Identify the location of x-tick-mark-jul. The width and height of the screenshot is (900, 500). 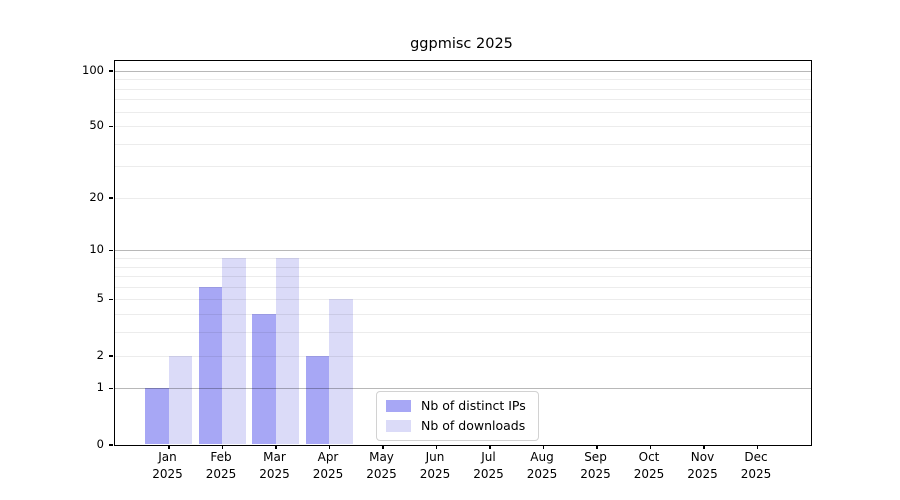
(490, 446).